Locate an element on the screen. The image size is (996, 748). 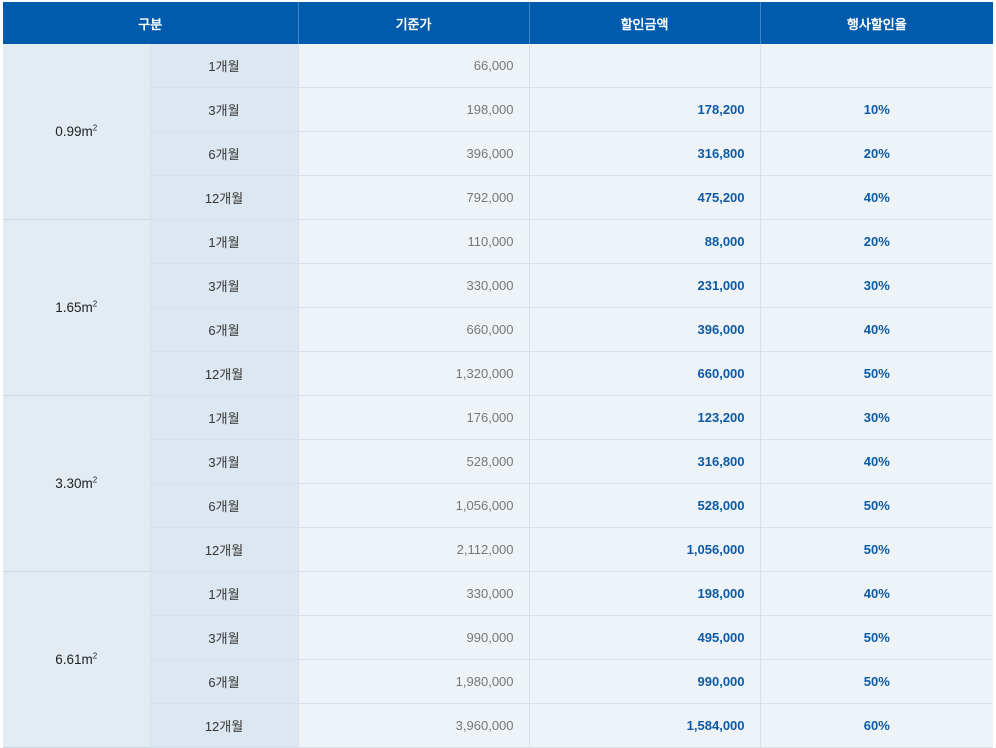
table-row: 3개월 990,000 495,000 50% is located at coordinates (498, 637).